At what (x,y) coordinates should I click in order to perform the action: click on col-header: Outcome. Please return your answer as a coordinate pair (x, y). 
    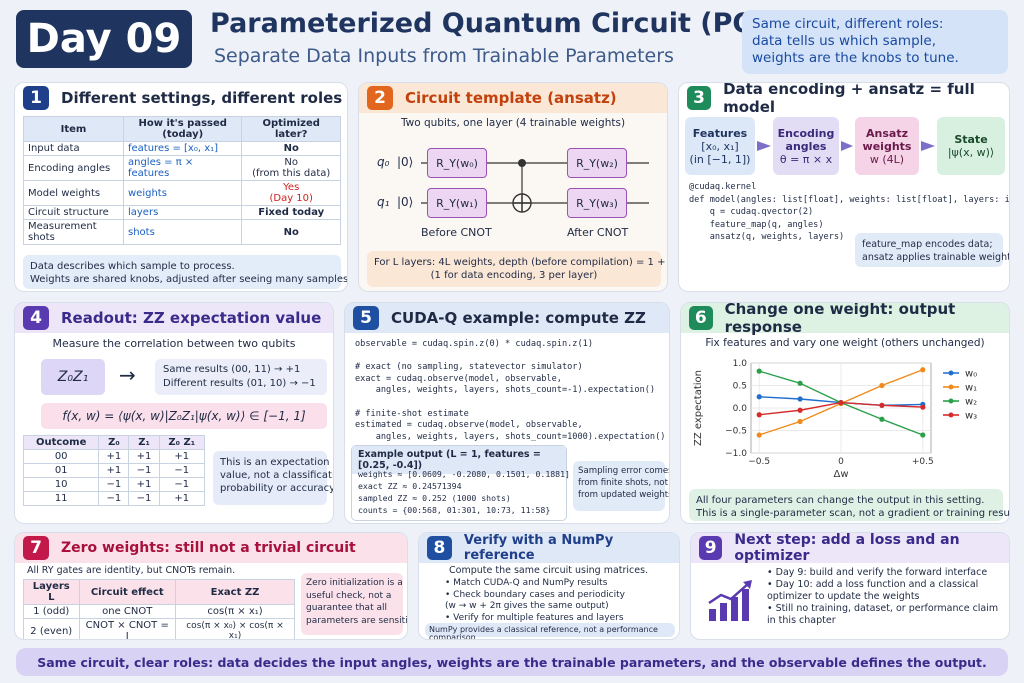
    Looking at the image, I should click on (61, 442).